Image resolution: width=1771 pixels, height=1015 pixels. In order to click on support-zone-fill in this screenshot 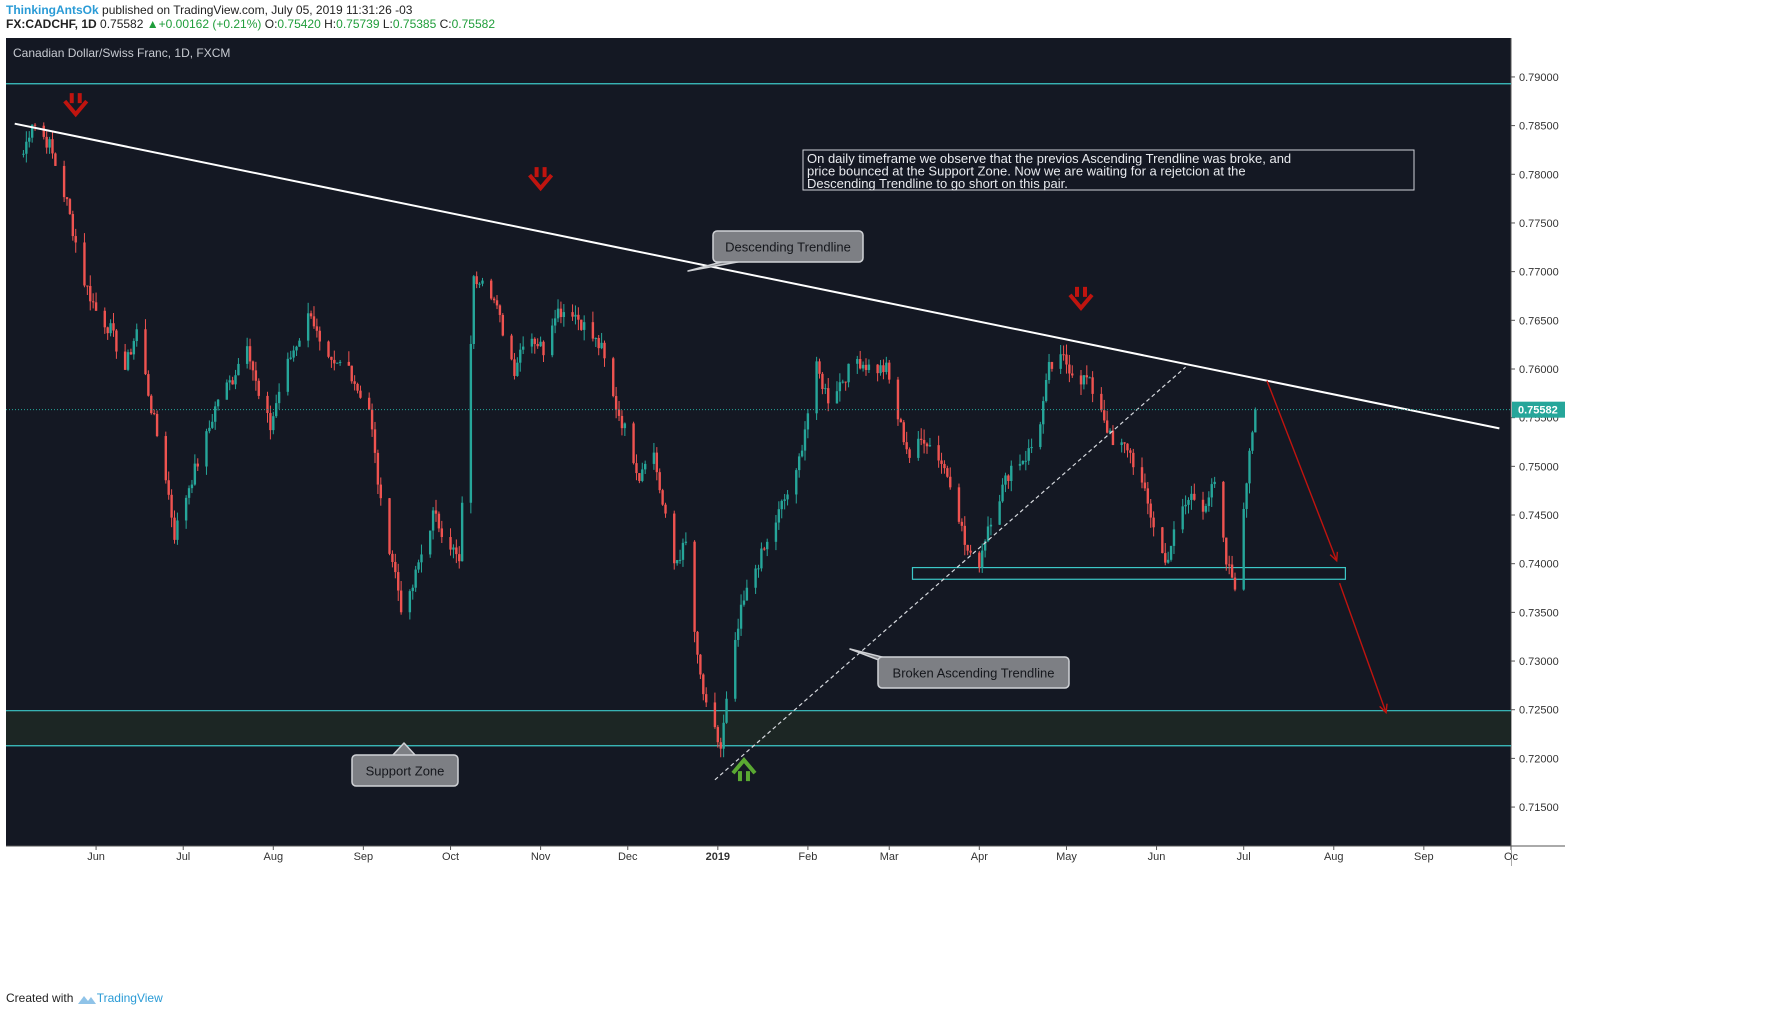, I will do `click(758, 728)`.